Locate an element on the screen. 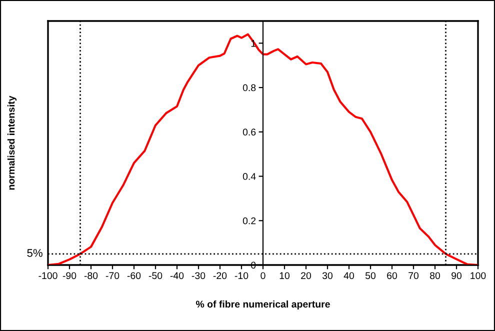  y-tick-label: 0.4 is located at coordinates (249, 176).